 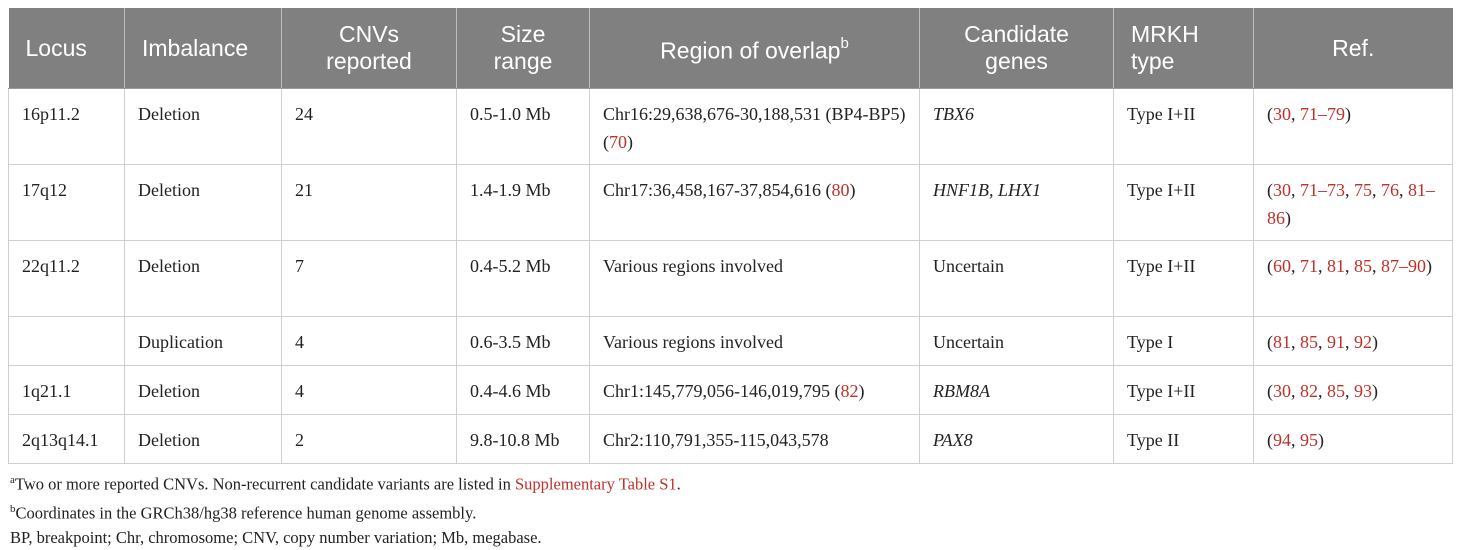 What do you see at coordinates (1183, 341) in the screenshot?
I see `cell-mrkh: Type I` at bounding box center [1183, 341].